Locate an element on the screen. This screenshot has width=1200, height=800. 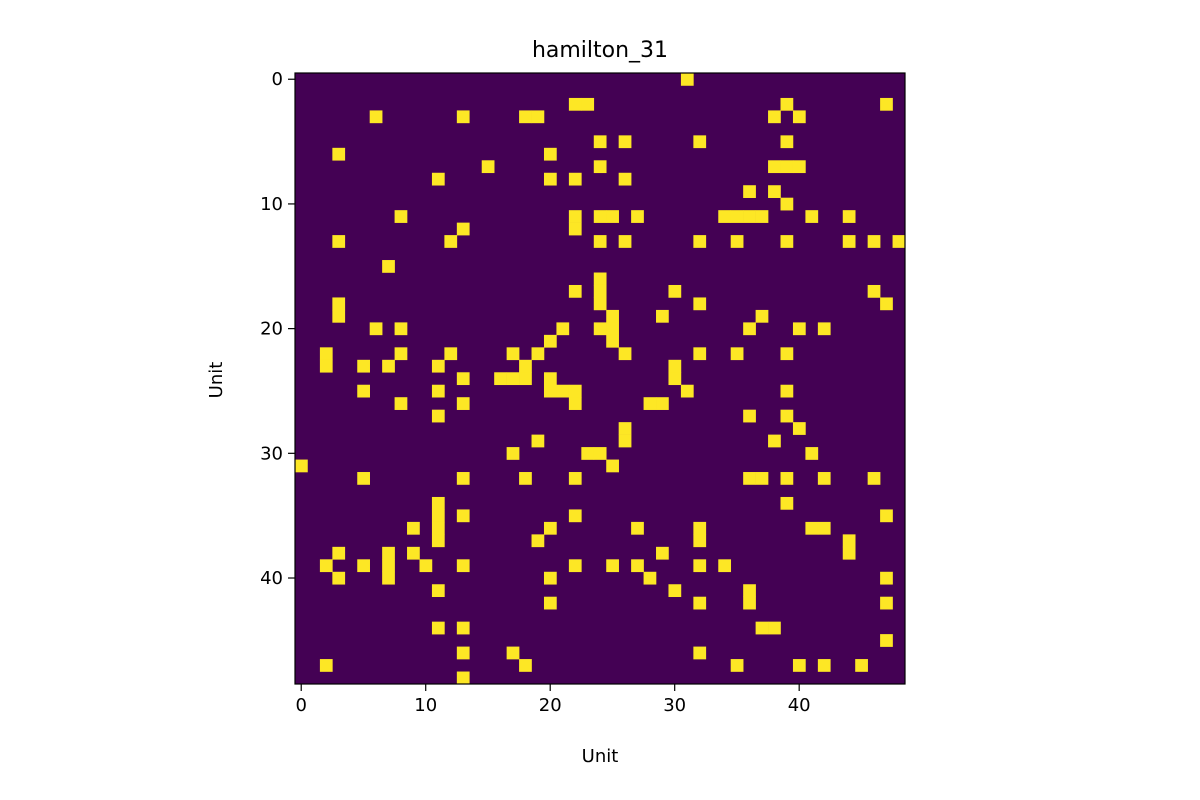
y-tick-label: 20 is located at coordinates (271, 329).